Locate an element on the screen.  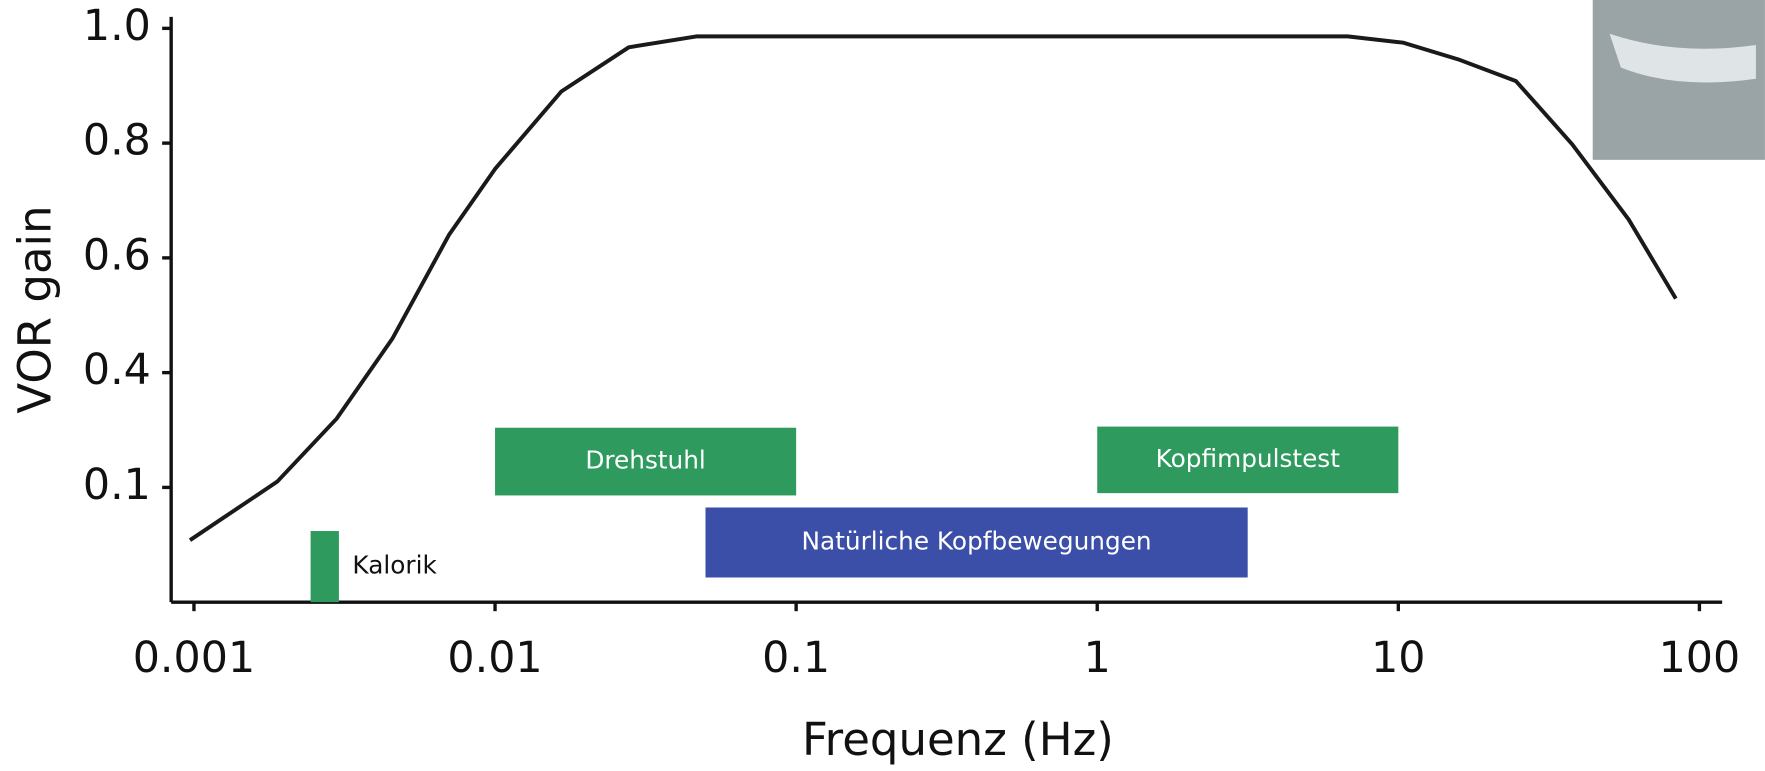
range-label: Drehstuhl is located at coordinates (645, 460).